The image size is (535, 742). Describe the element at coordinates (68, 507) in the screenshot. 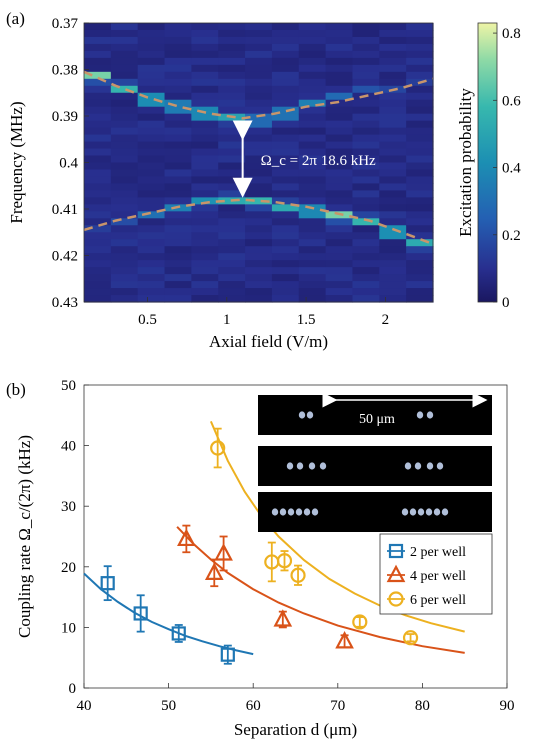

I see `y-tick-label: 30` at that location.